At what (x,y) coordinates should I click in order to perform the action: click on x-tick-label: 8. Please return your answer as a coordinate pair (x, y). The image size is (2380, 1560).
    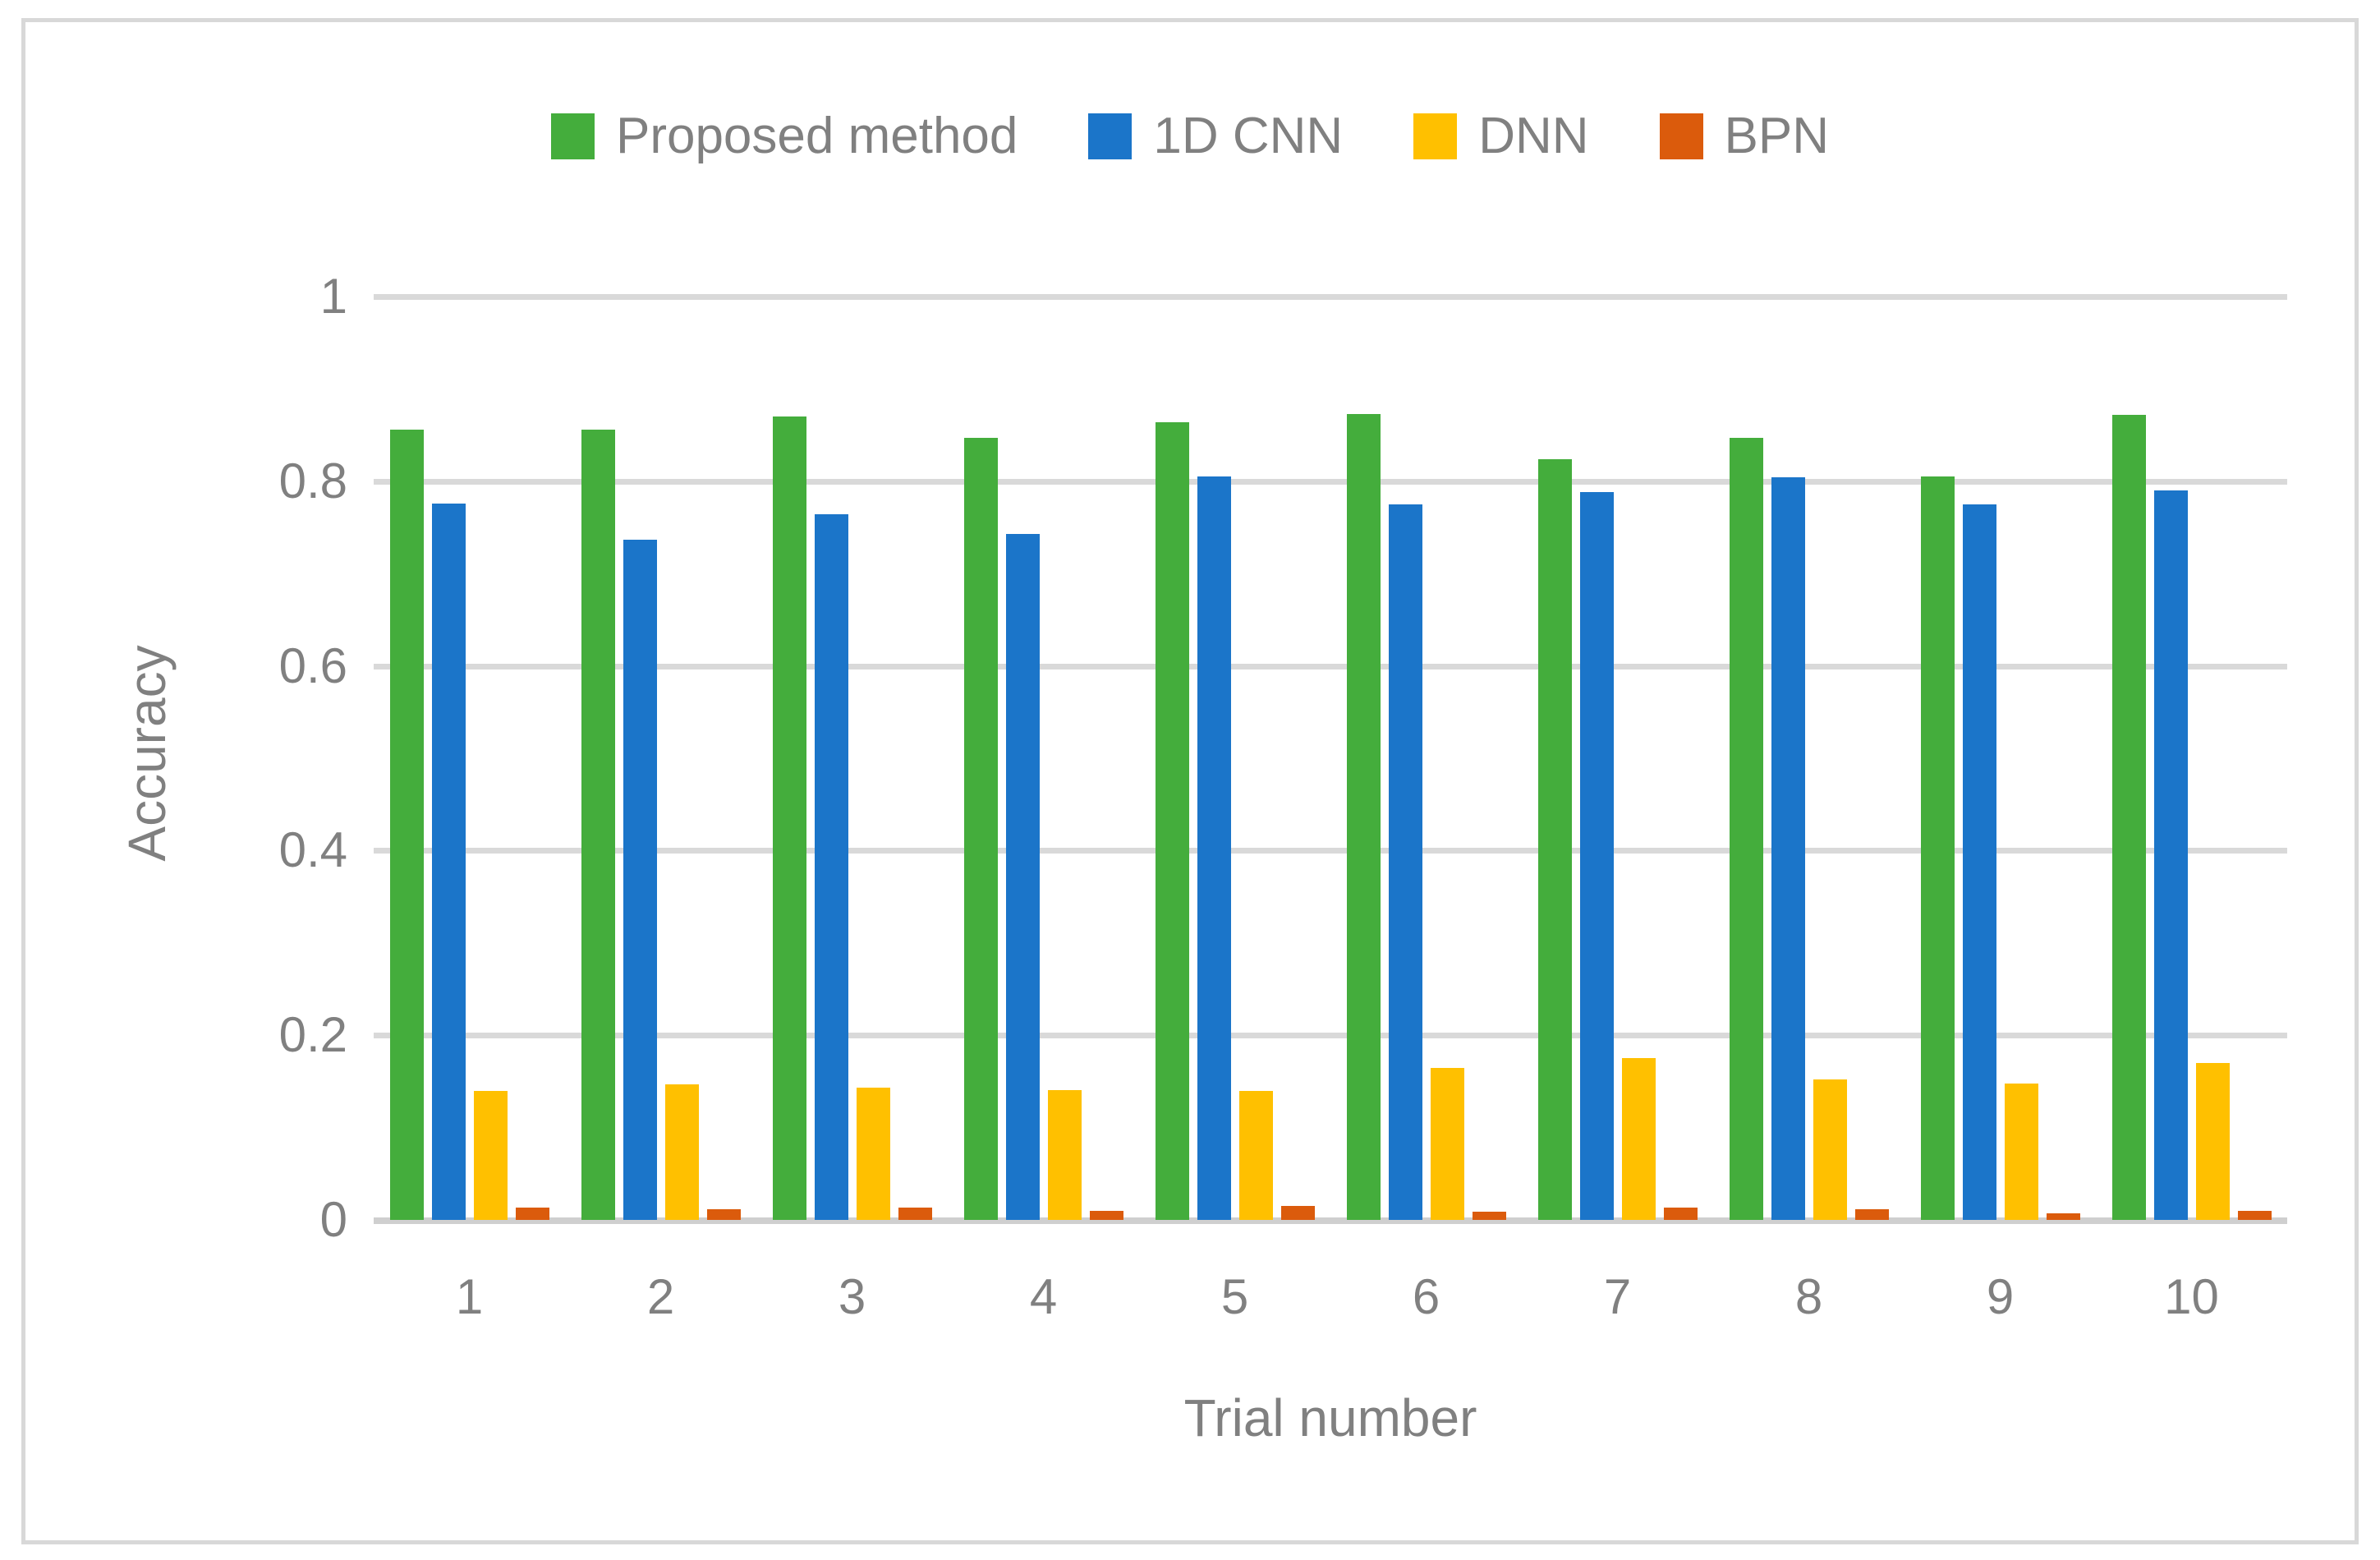
    Looking at the image, I should click on (1808, 1296).